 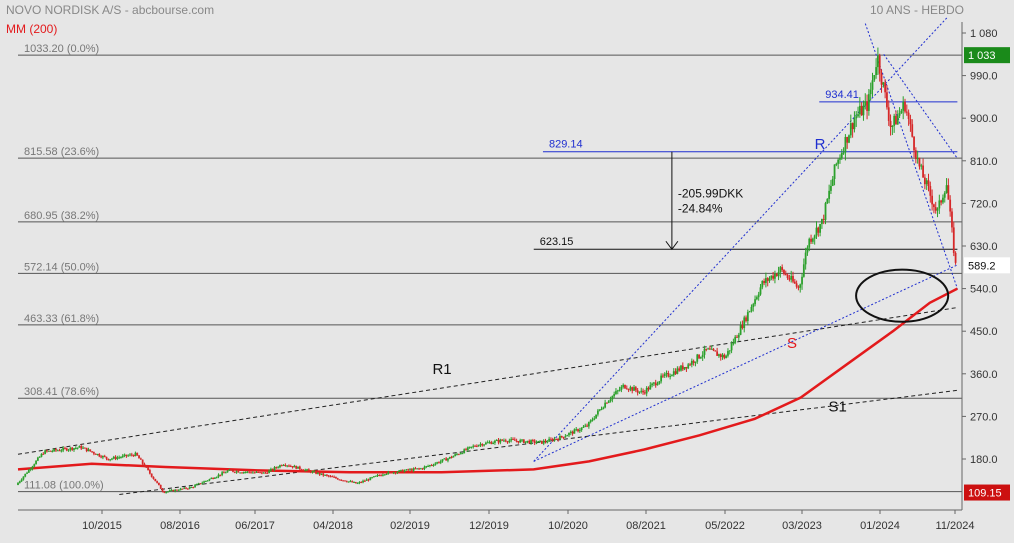 What do you see at coordinates (61, 49) in the screenshot?
I see `fib-label: 1033.20 (0.0%)` at bounding box center [61, 49].